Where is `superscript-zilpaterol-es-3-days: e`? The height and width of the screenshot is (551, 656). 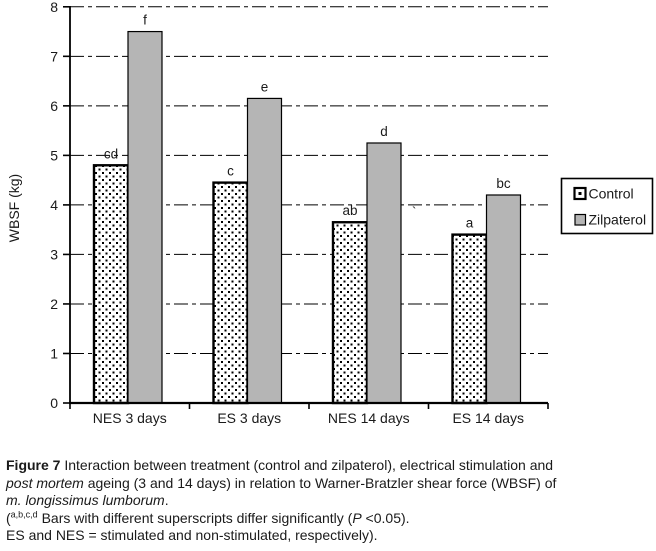 superscript-zilpaterol-es-3-days: e is located at coordinates (265, 86).